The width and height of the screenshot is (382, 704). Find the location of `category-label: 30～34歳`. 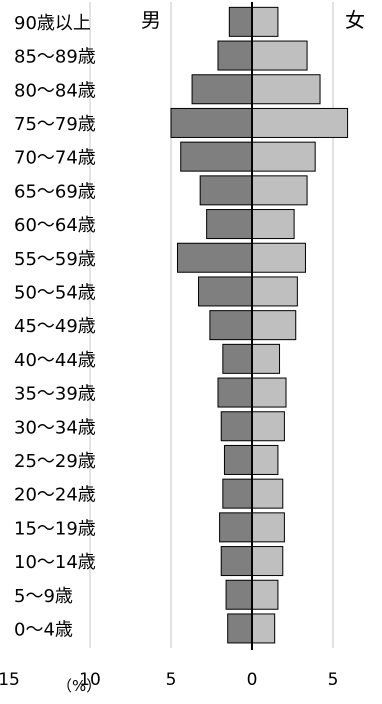

category-label: 30～34歳 is located at coordinates (55, 427).